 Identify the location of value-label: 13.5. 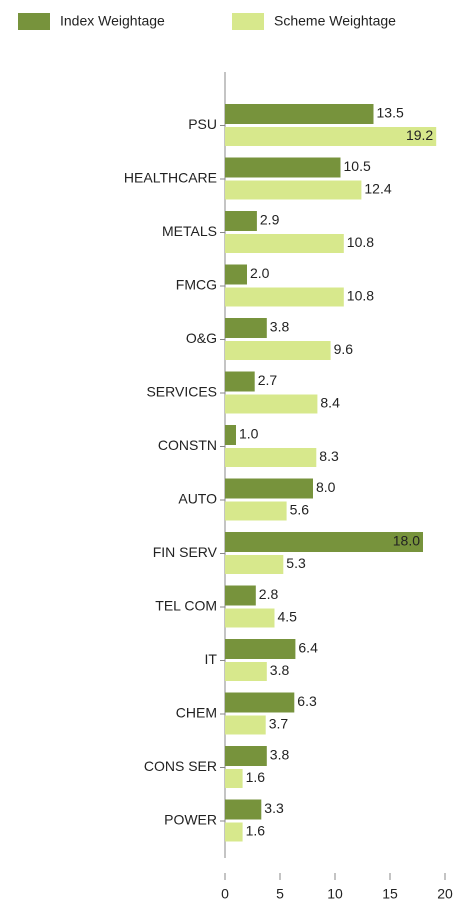
(390, 113).